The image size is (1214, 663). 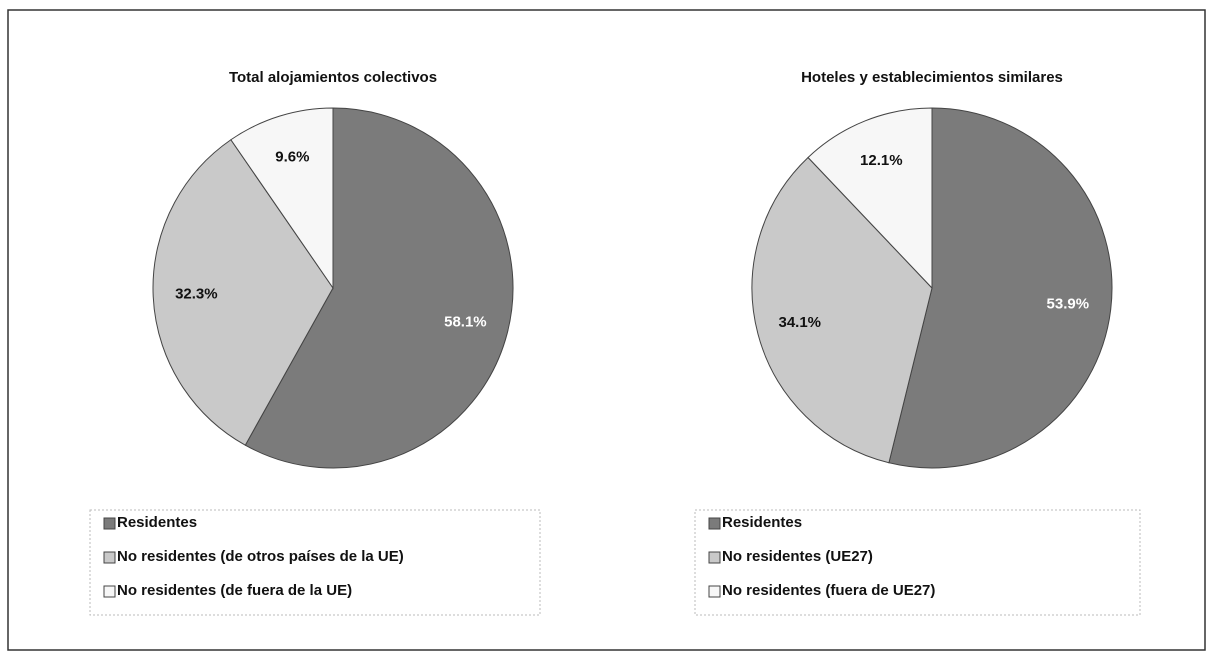 I want to click on data-label: 53.9%, so click(x=1068, y=303).